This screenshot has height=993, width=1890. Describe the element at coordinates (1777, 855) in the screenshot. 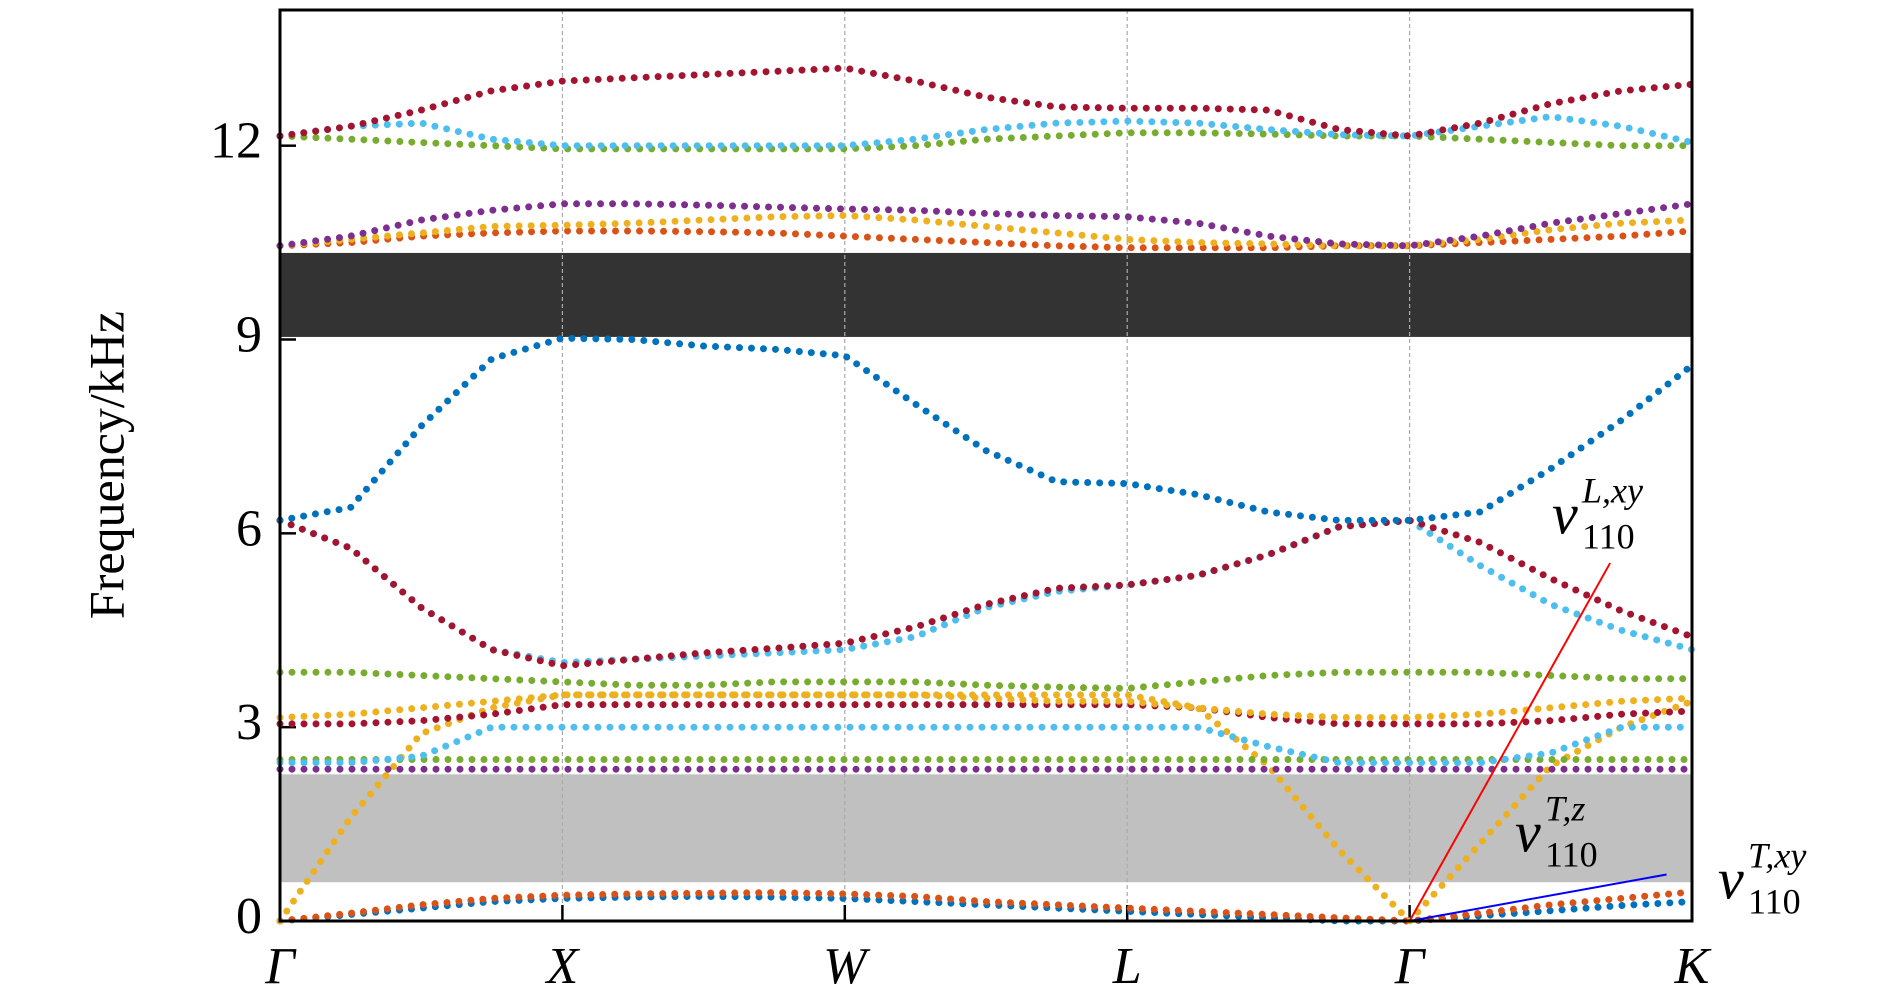

I see `annotation-sup: T,xy` at that location.